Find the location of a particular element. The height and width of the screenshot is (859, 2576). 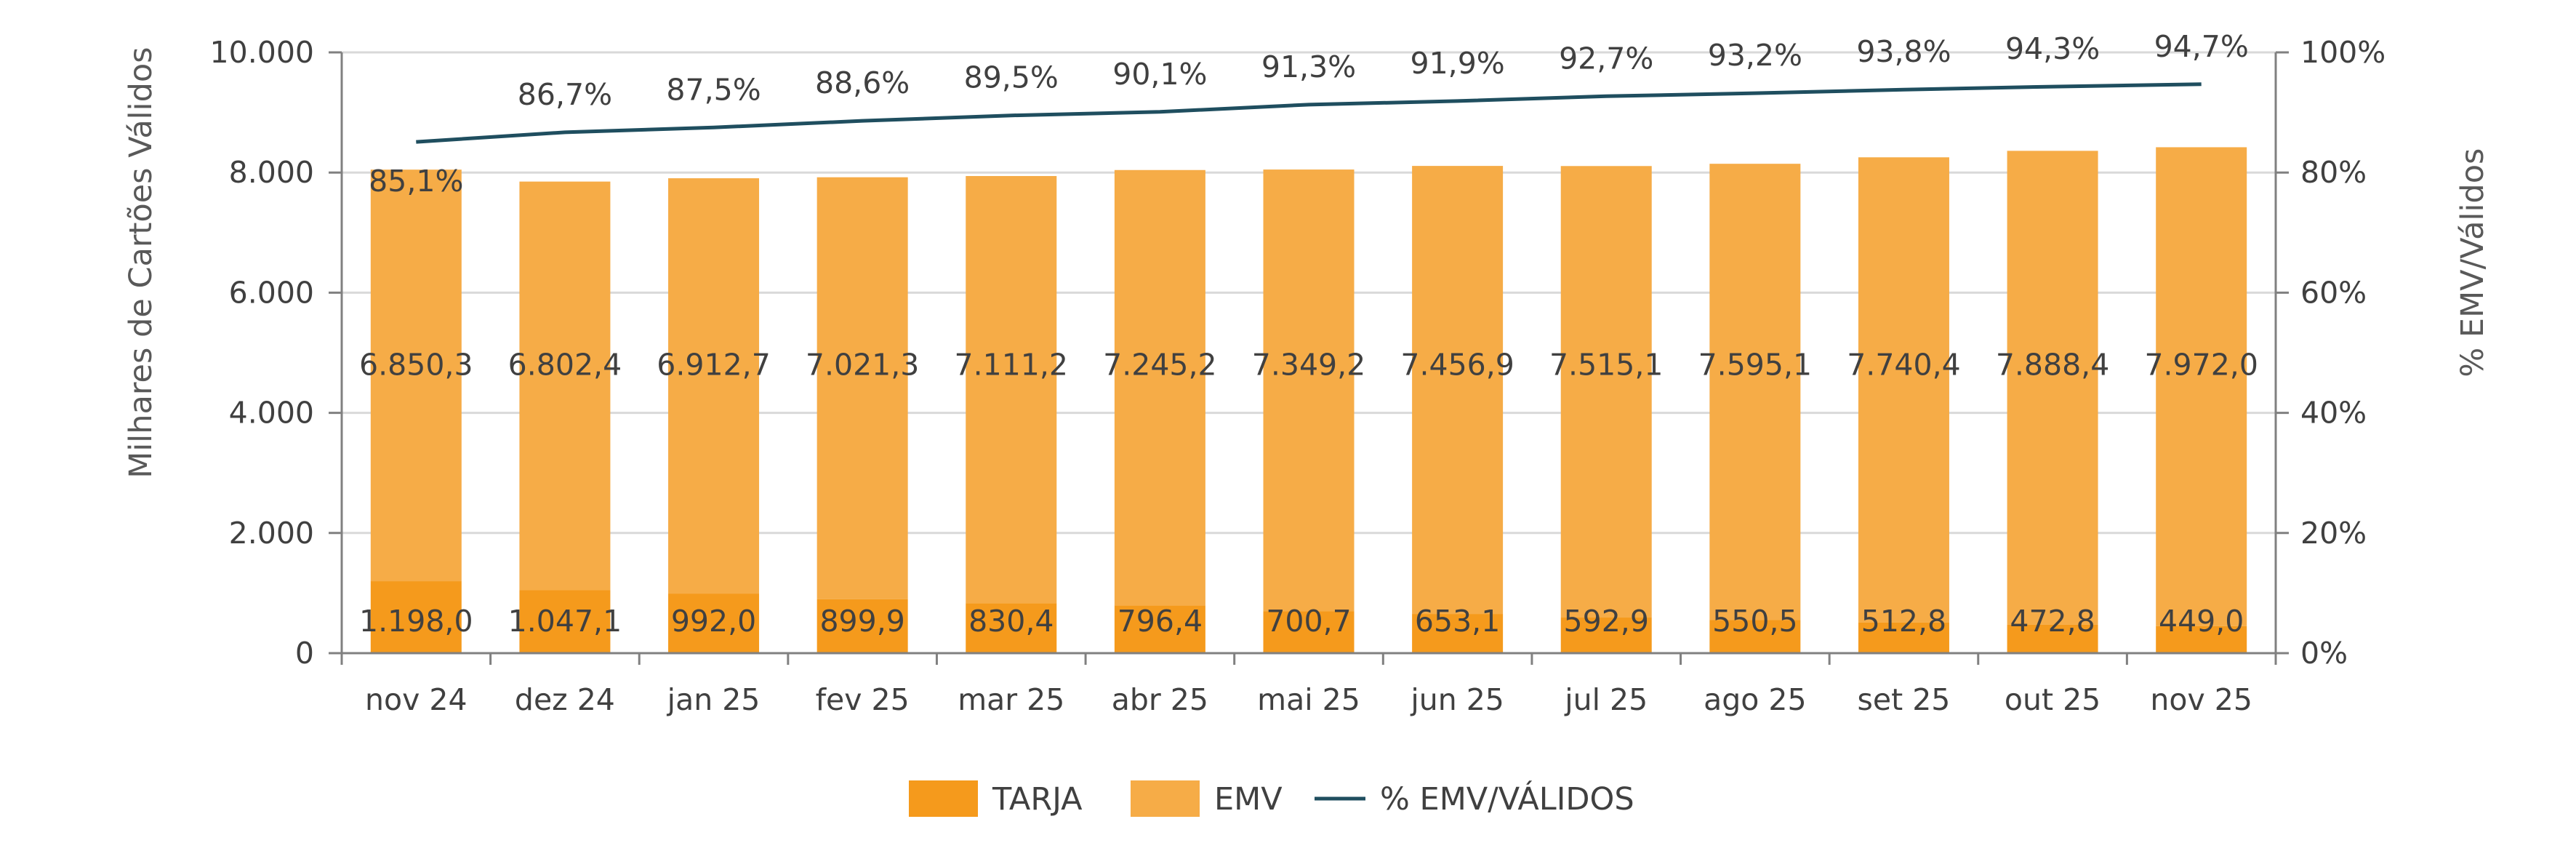

legend-emv-swatch is located at coordinates (1165, 798).